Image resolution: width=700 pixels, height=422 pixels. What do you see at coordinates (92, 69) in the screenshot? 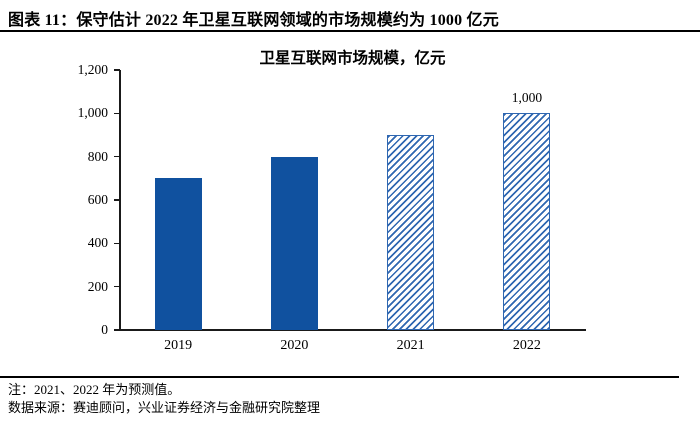
I see `y-tick-label: 1,200` at bounding box center [92, 69].